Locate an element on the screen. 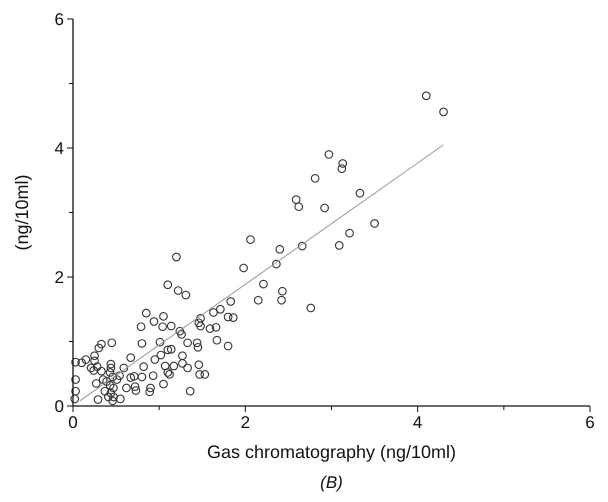  text: (B) is located at coordinates (331, 482).